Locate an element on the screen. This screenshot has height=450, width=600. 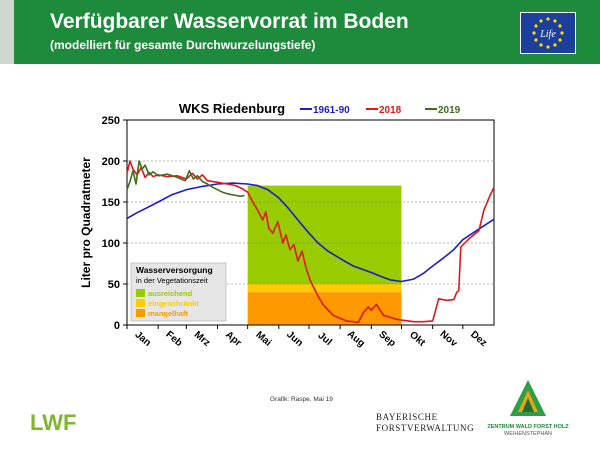
zone-legend-box is located at coordinates (178, 292).